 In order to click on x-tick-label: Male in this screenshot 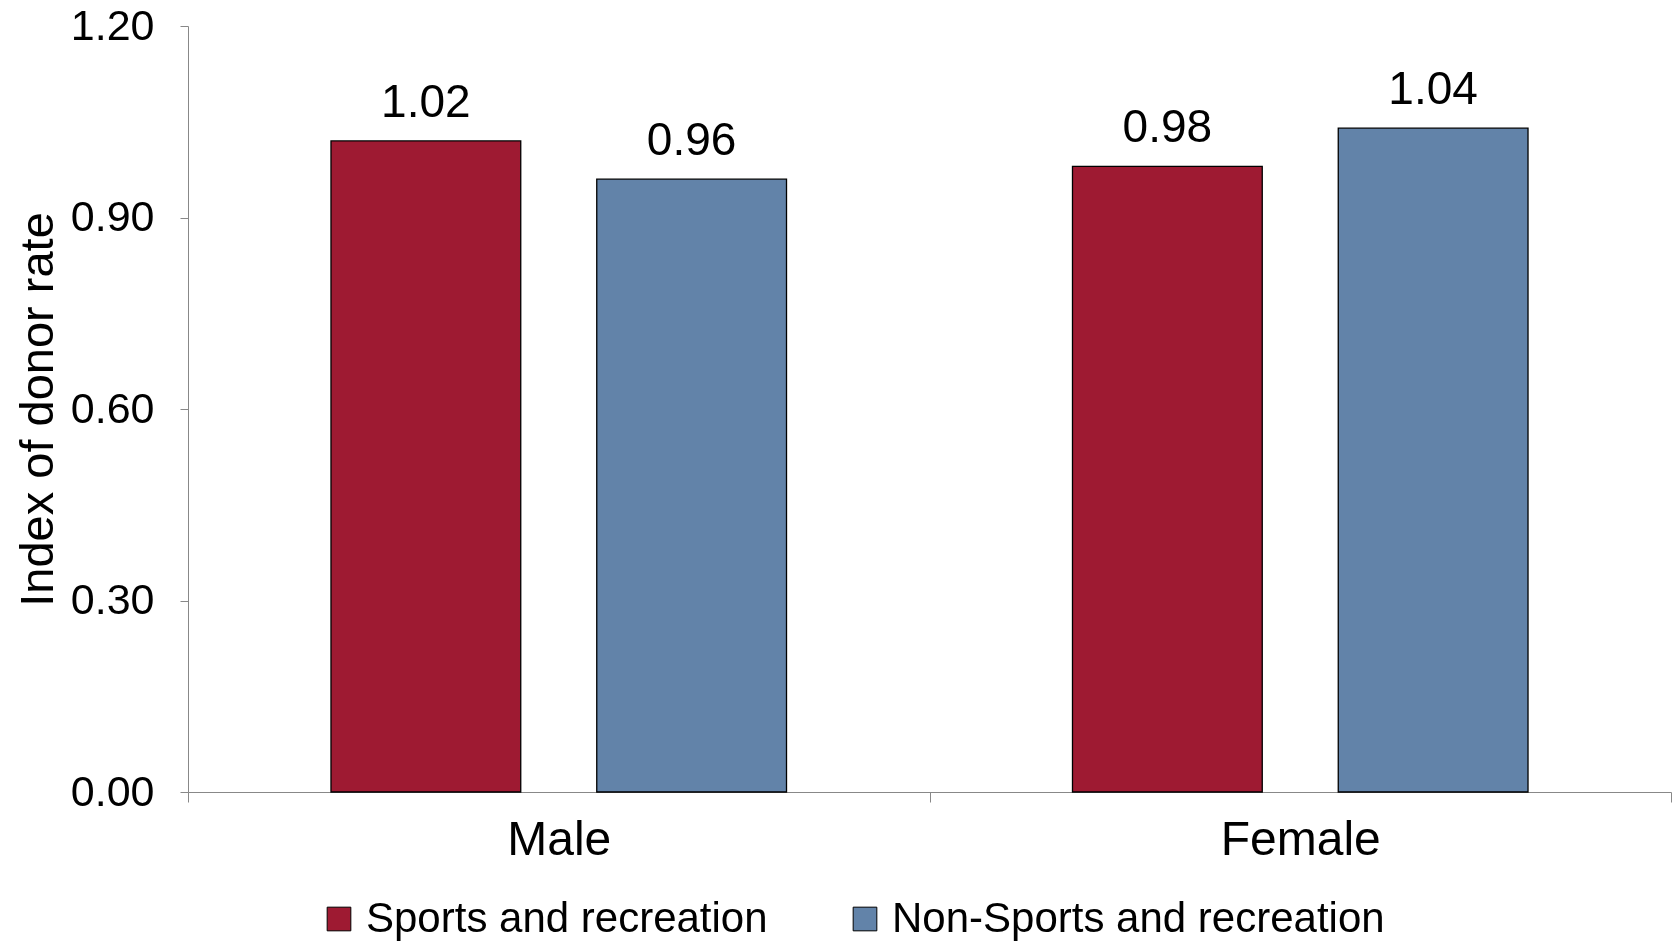, I will do `click(559, 838)`.